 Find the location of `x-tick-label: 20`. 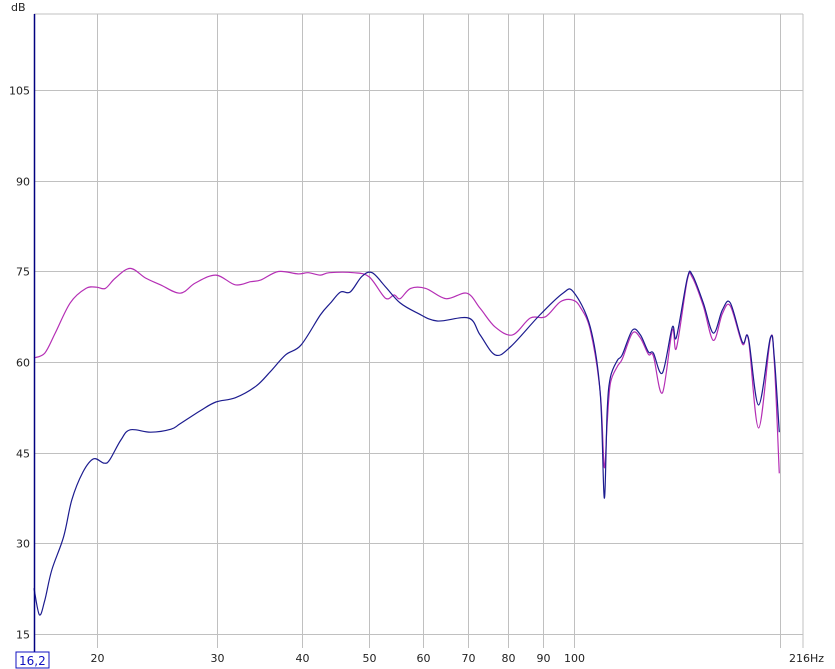

x-tick-label: 20 is located at coordinates (98, 658).